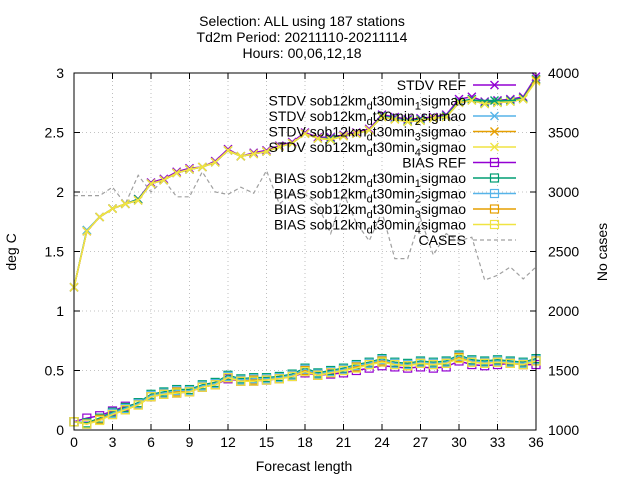 The height and width of the screenshot is (480, 640). I want to click on y-tick-label: 1.5, so click(55, 252).